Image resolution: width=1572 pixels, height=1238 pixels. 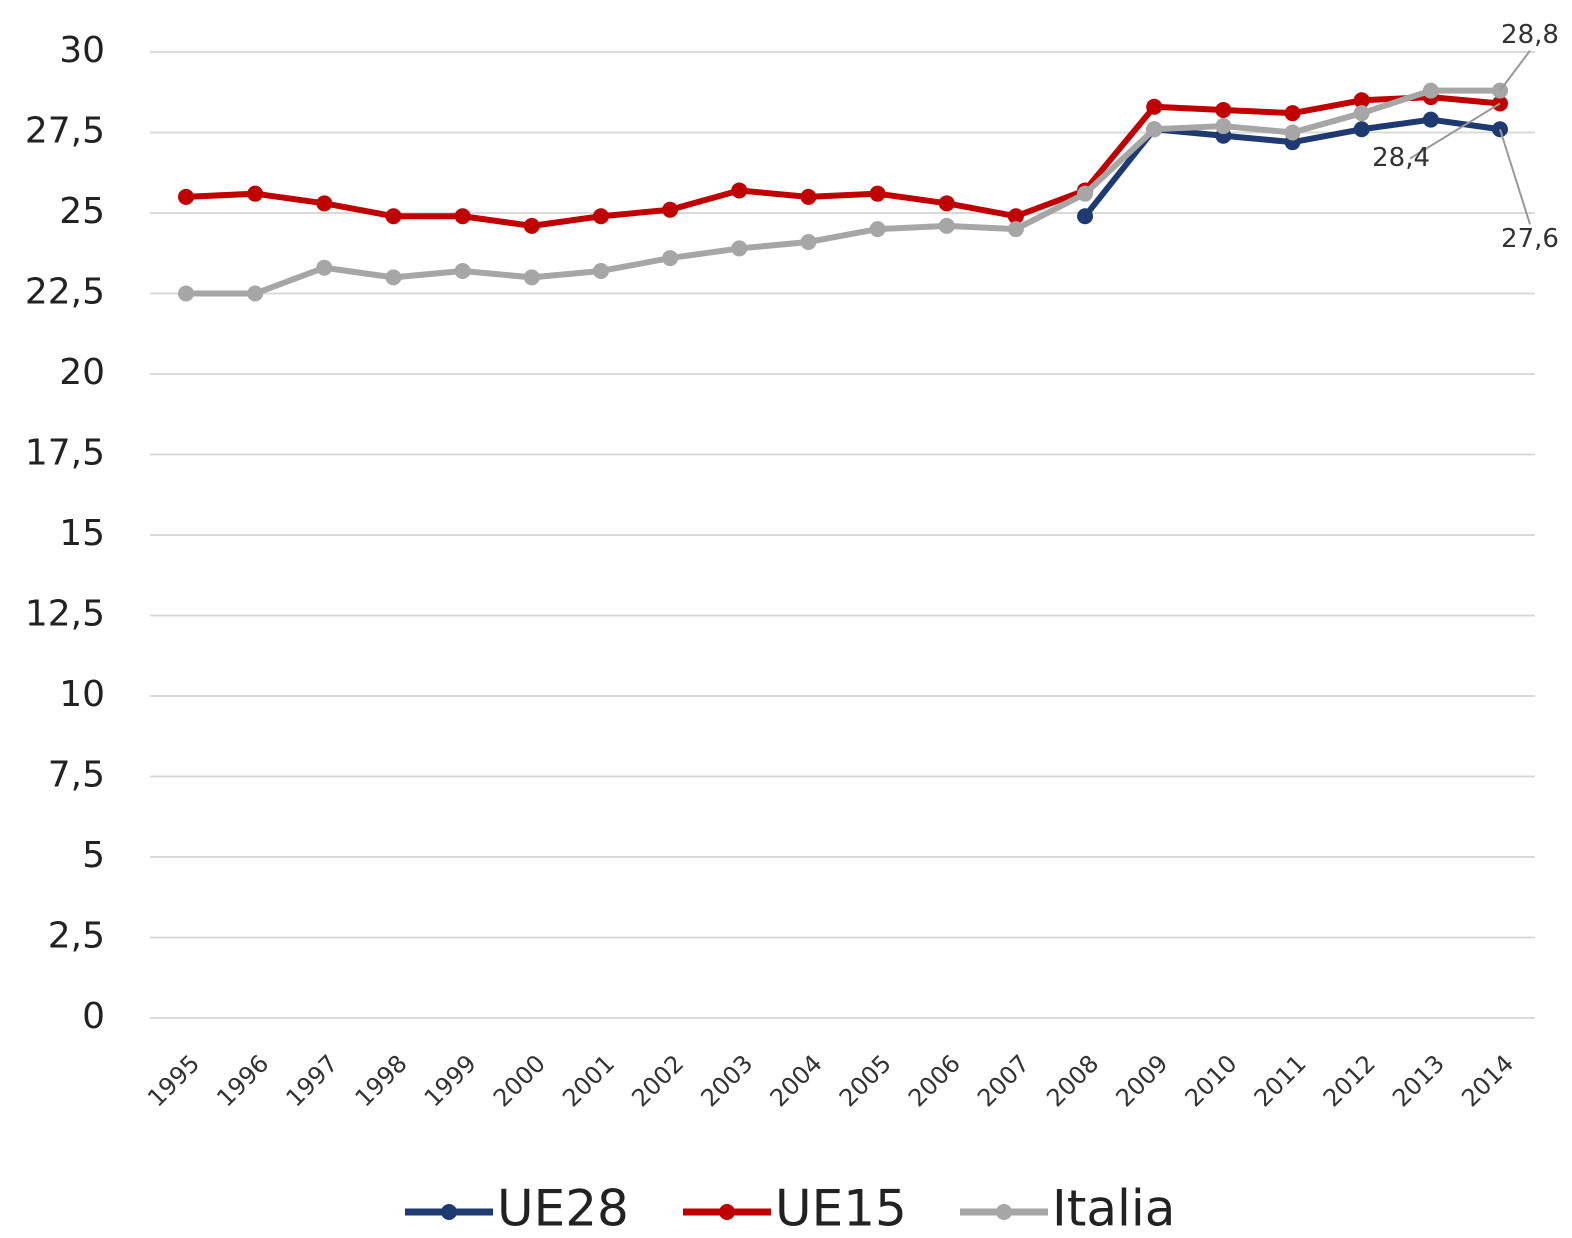 What do you see at coordinates (1530, 239) in the screenshot?
I see `data-label: 27,6` at bounding box center [1530, 239].